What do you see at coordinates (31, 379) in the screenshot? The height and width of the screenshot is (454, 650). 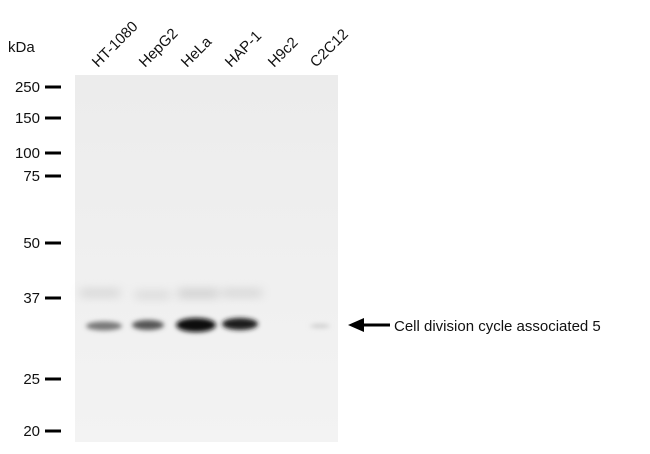 I see `marker-label: 25` at bounding box center [31, 379].